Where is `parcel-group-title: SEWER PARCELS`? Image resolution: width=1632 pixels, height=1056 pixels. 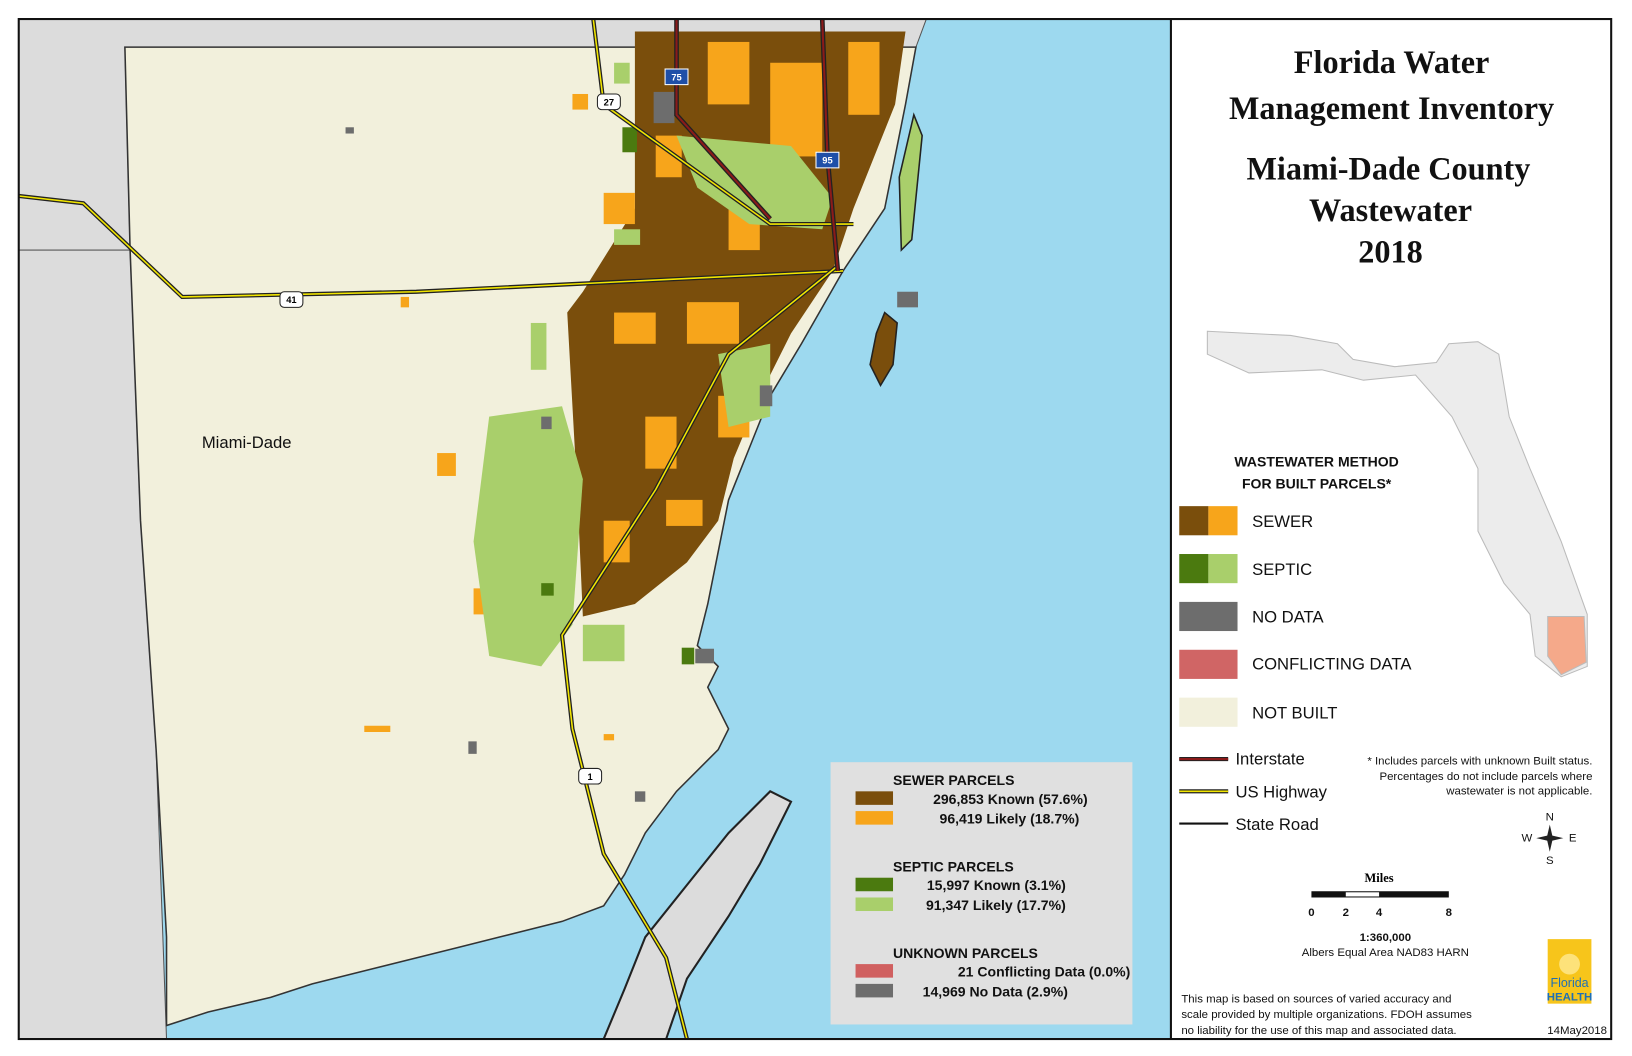
parcel-group-title: SEWER PARCELS is located at coordinates (954, 780).